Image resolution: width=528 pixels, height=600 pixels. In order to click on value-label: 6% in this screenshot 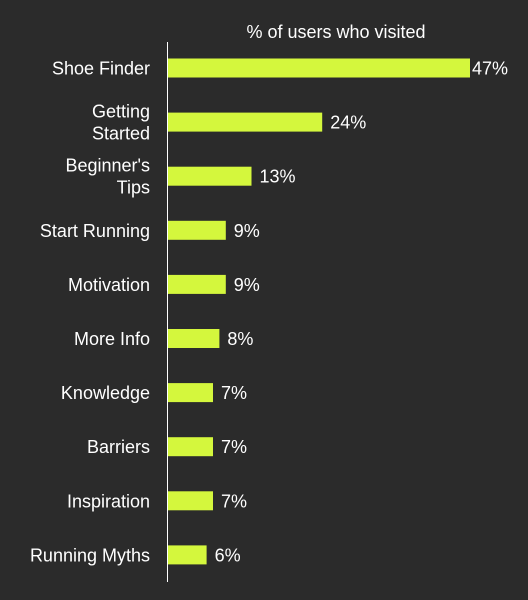, I will do `click(228, 555)`.